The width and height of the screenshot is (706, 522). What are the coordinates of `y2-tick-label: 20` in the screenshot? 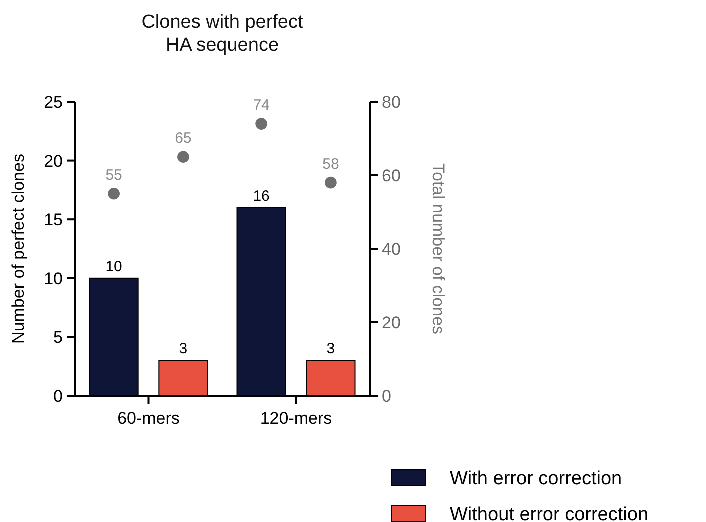 It's located at (391, 322).